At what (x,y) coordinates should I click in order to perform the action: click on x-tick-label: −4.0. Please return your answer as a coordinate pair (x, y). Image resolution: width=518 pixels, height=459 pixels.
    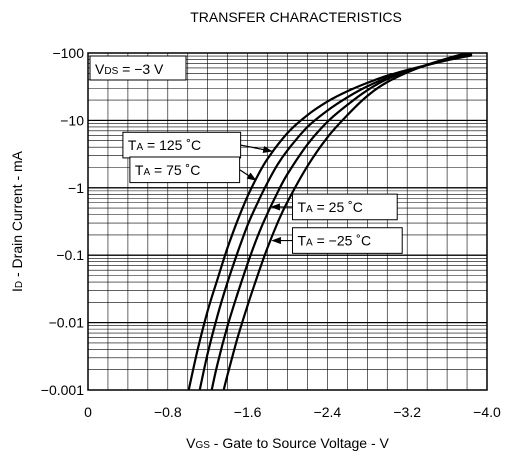
    Looking at the image, I should click on (487, 412).